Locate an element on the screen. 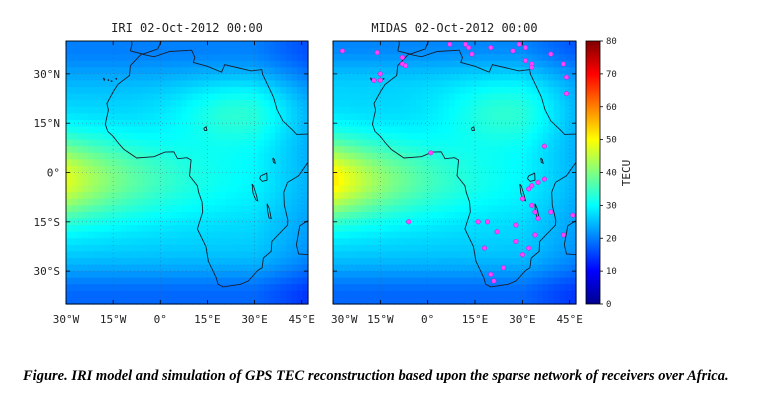 This screenshot has height=419, width=761. gps-receiver-marker is located at coordinates (532, 186).